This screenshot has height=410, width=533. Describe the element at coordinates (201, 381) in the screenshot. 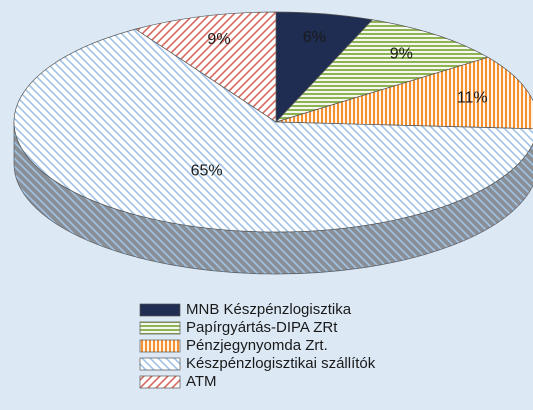

I see `legend-label: ATM` at that location.